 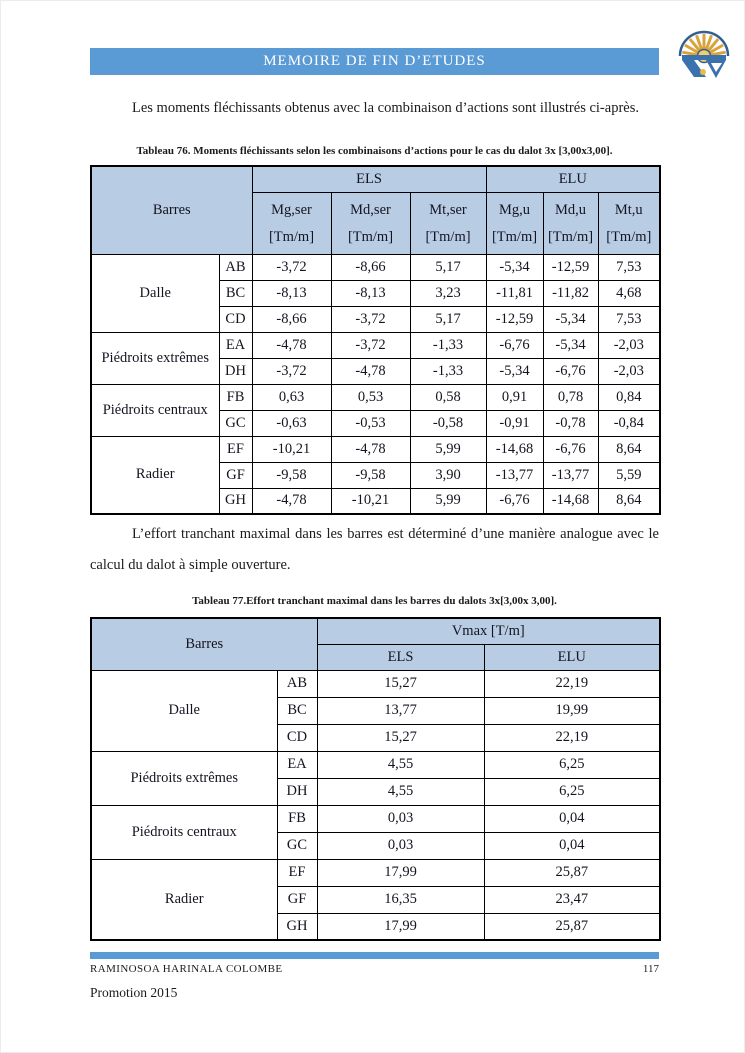 I want to click on table-subheader-row: ELS ELU, so click(x=376, y=657).